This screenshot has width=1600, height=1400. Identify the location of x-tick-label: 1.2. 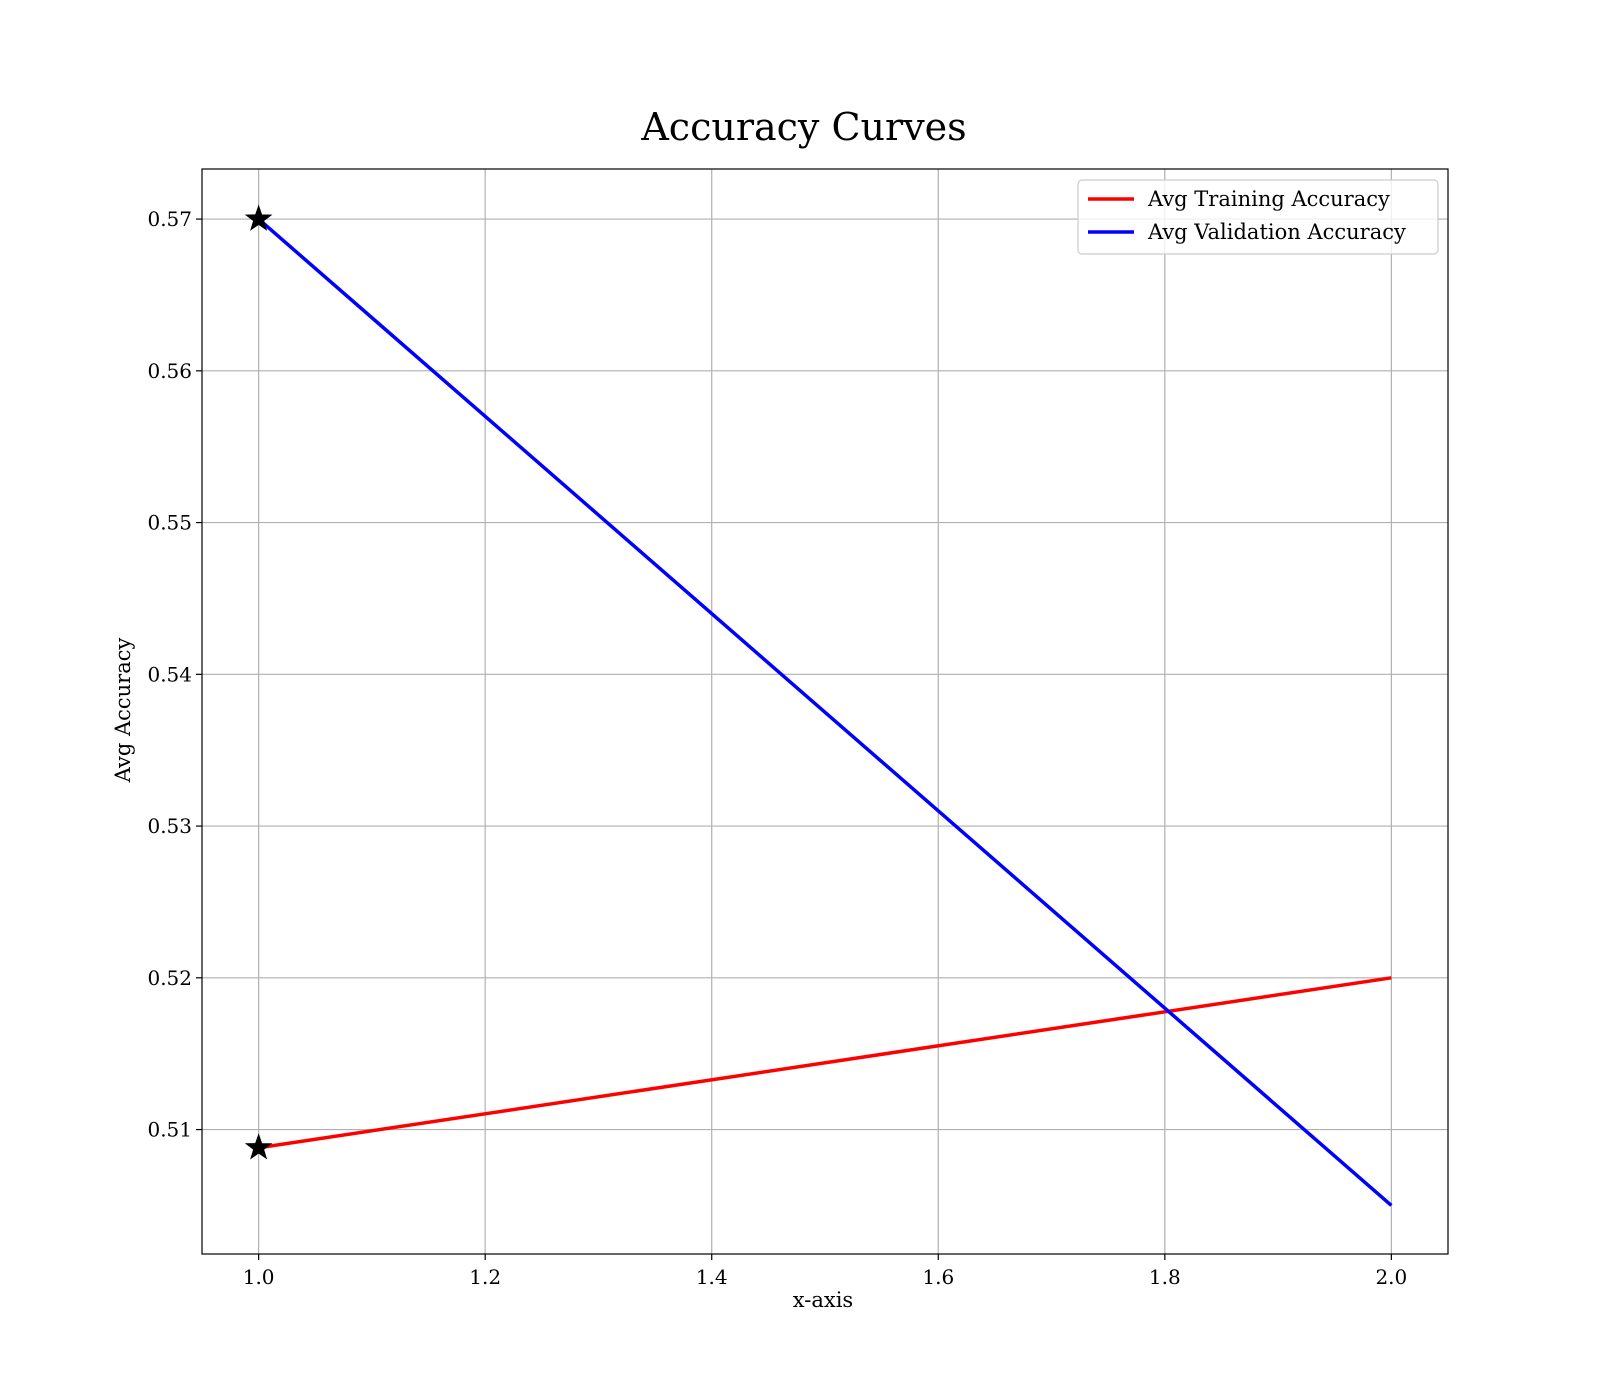
(485, 1277).